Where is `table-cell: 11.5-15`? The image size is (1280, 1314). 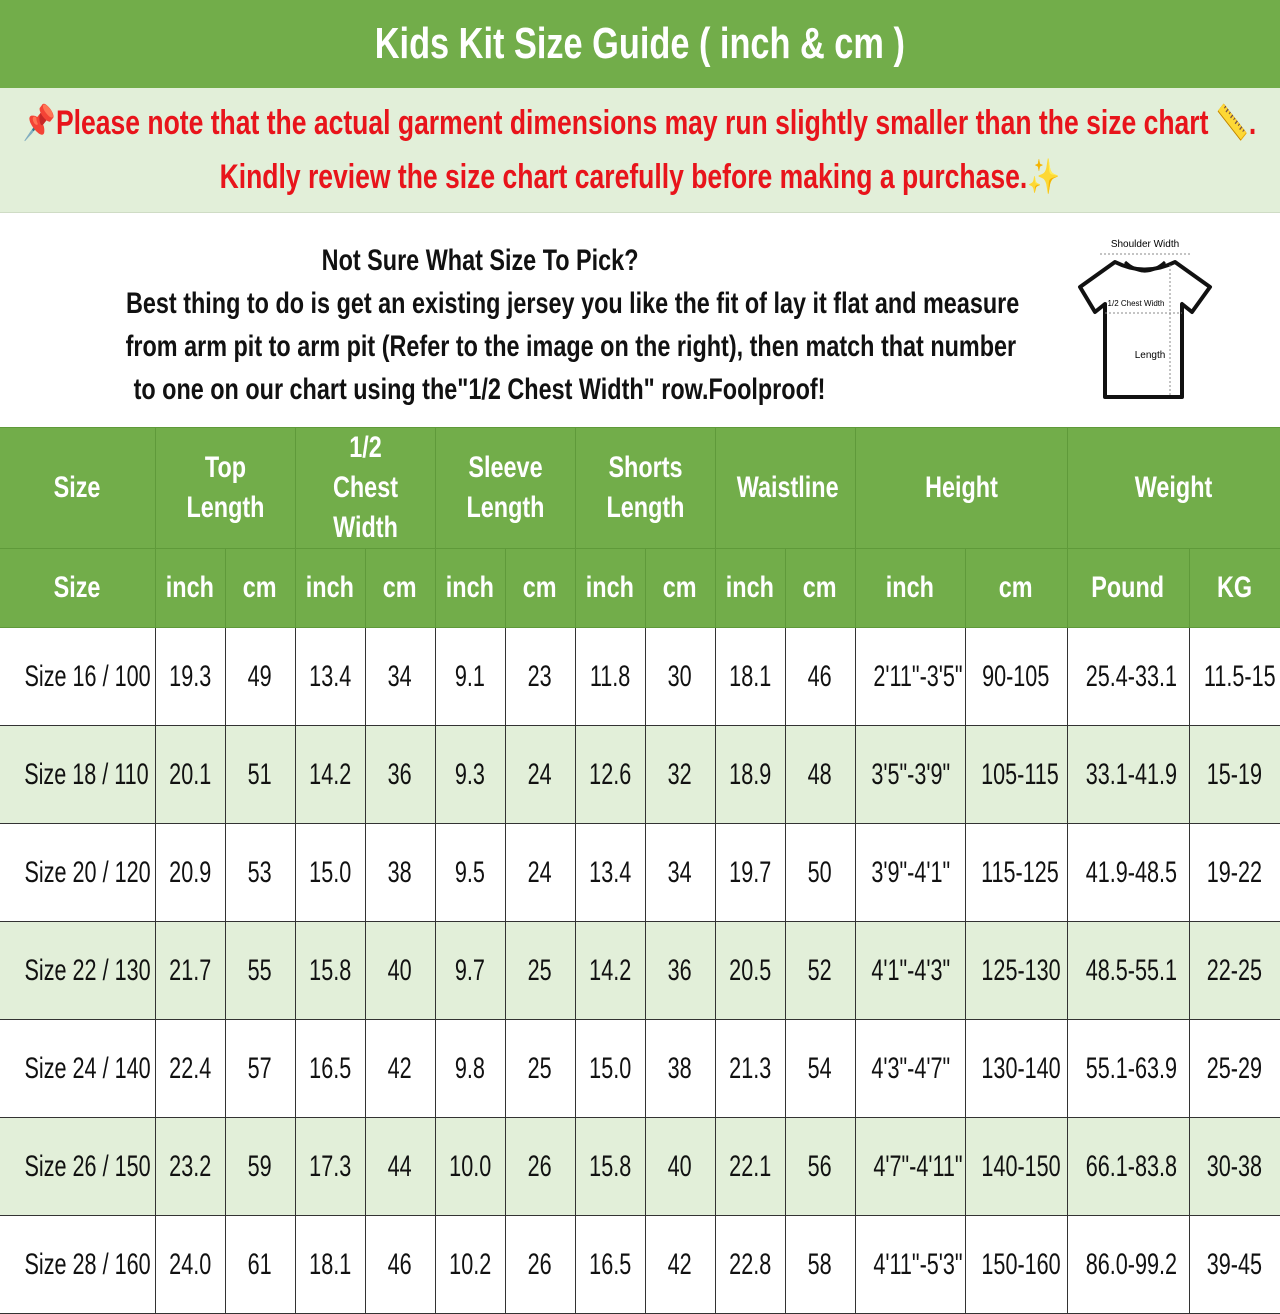
table-cell: 11.5-15 is located at coordinates (1234, 676).